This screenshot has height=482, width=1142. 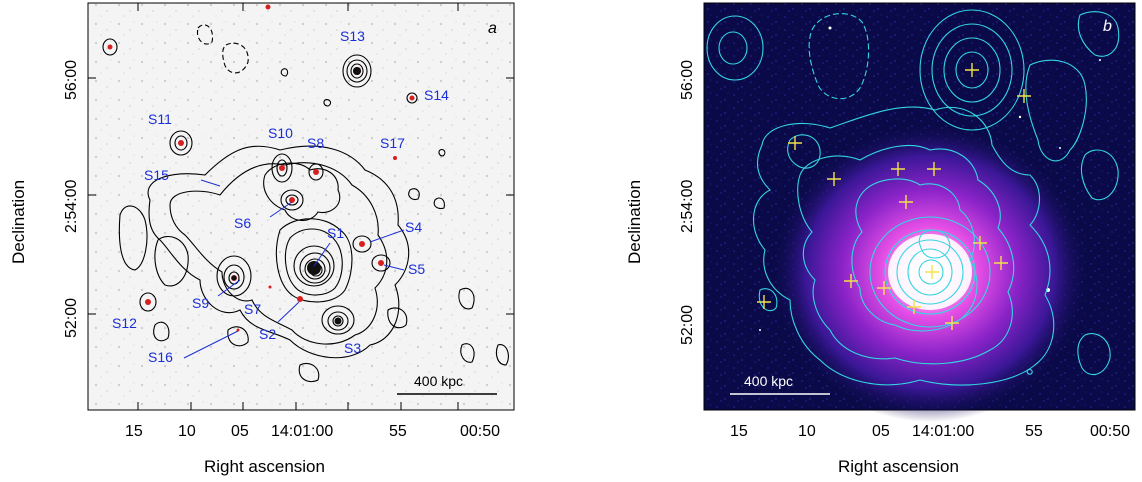 What do you see at coordinates (898, 466) in the screenshot?
I see `panel-b-xlabel: Right ascension` at bounding box center [898, 466].